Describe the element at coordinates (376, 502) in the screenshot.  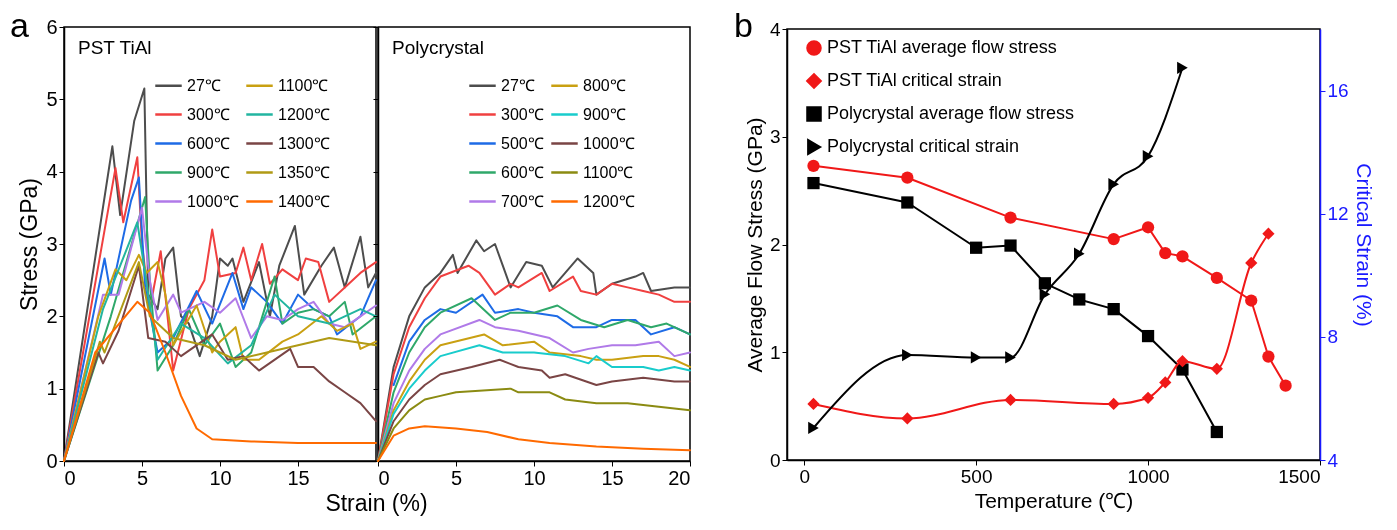
I see `x-axis-title: Strain (%)` at that location.